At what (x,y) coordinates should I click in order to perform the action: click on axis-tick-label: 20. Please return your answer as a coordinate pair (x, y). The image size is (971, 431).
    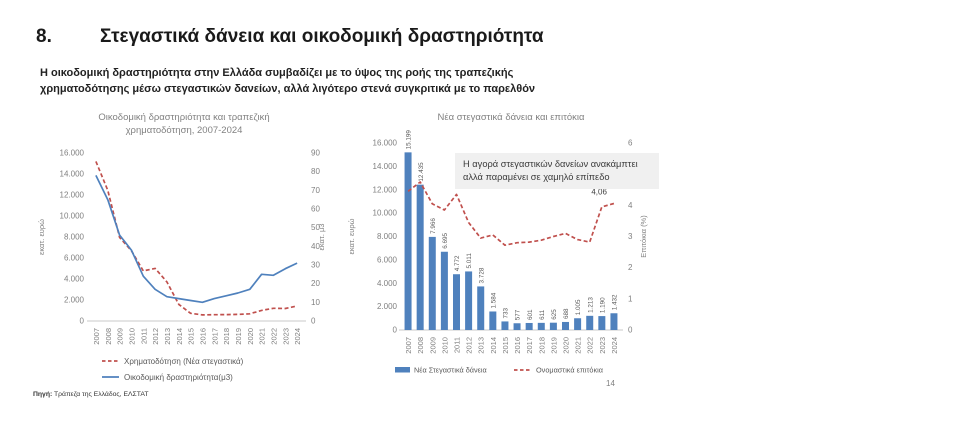
    Looking at the image, I should click on (315, 283).